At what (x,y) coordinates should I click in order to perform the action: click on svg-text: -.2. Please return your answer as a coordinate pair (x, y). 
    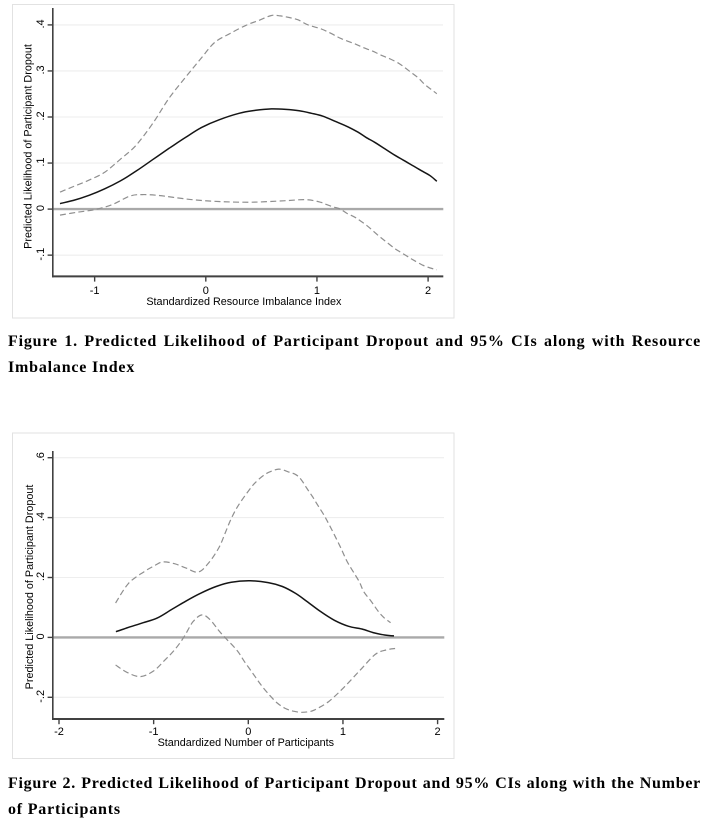
    Looking at the image, I should click on (41, 696).